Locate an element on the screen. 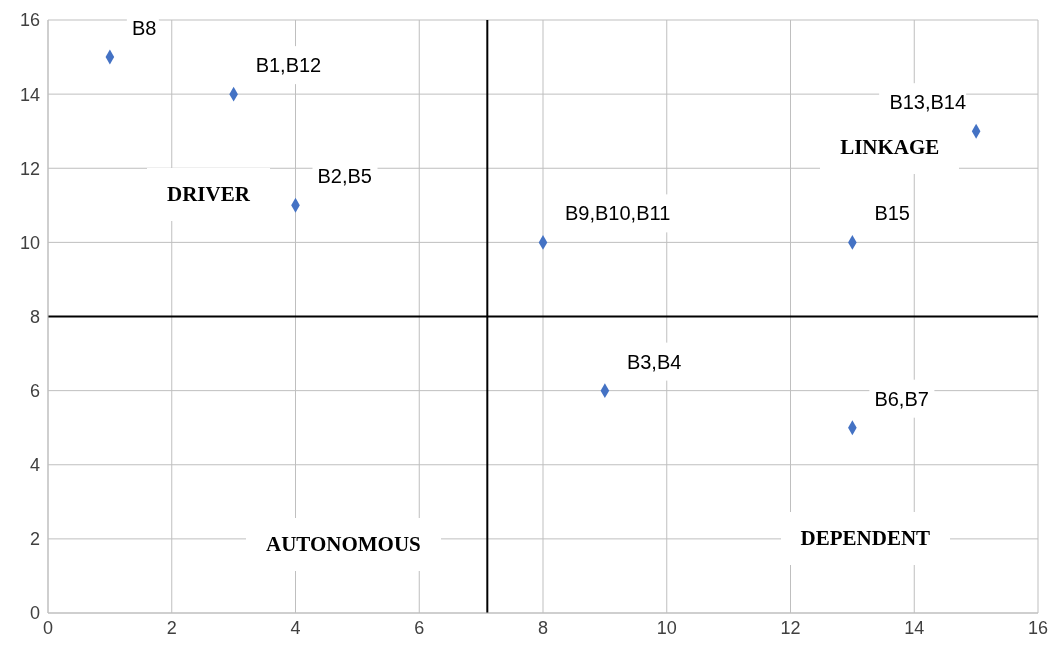  y-tick-label: 14 is located at coordinates (29, 94).